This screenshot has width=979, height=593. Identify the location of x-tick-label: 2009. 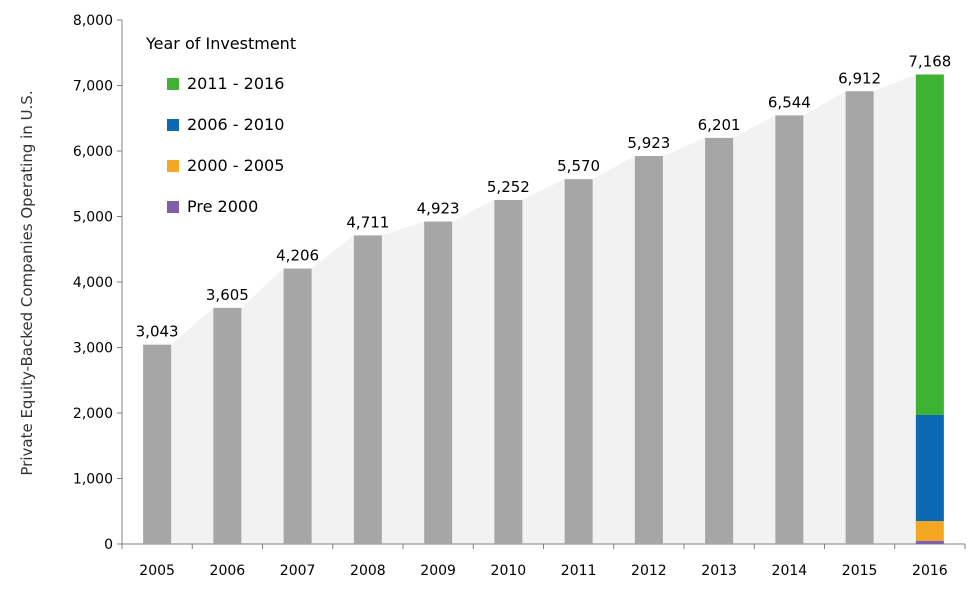
(438, 571).